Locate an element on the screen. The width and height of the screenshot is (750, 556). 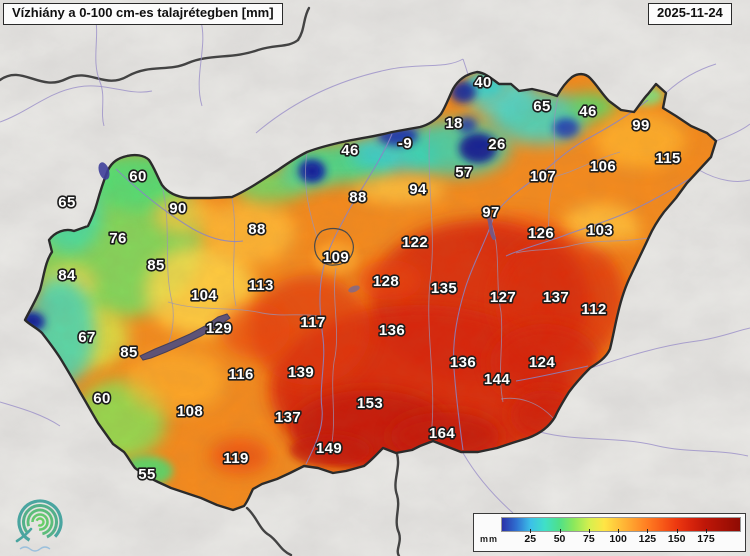
map-value-label: 40 is located at coordinates (483, 82).